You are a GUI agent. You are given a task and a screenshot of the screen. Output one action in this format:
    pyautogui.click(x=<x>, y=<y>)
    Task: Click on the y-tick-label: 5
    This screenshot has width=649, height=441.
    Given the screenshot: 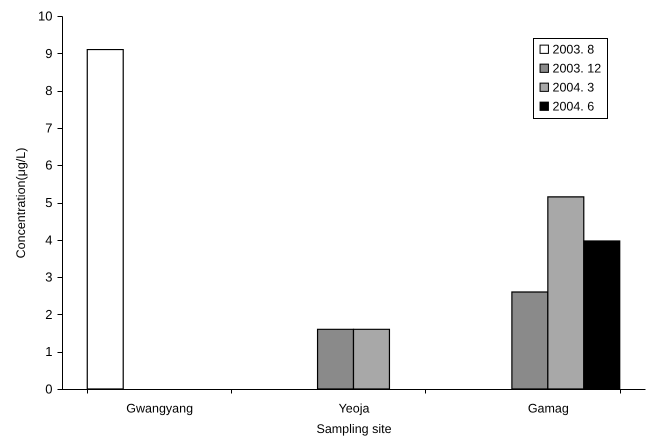 What is the action you would take?
    pyautogui.click(x=48, y=202)
    